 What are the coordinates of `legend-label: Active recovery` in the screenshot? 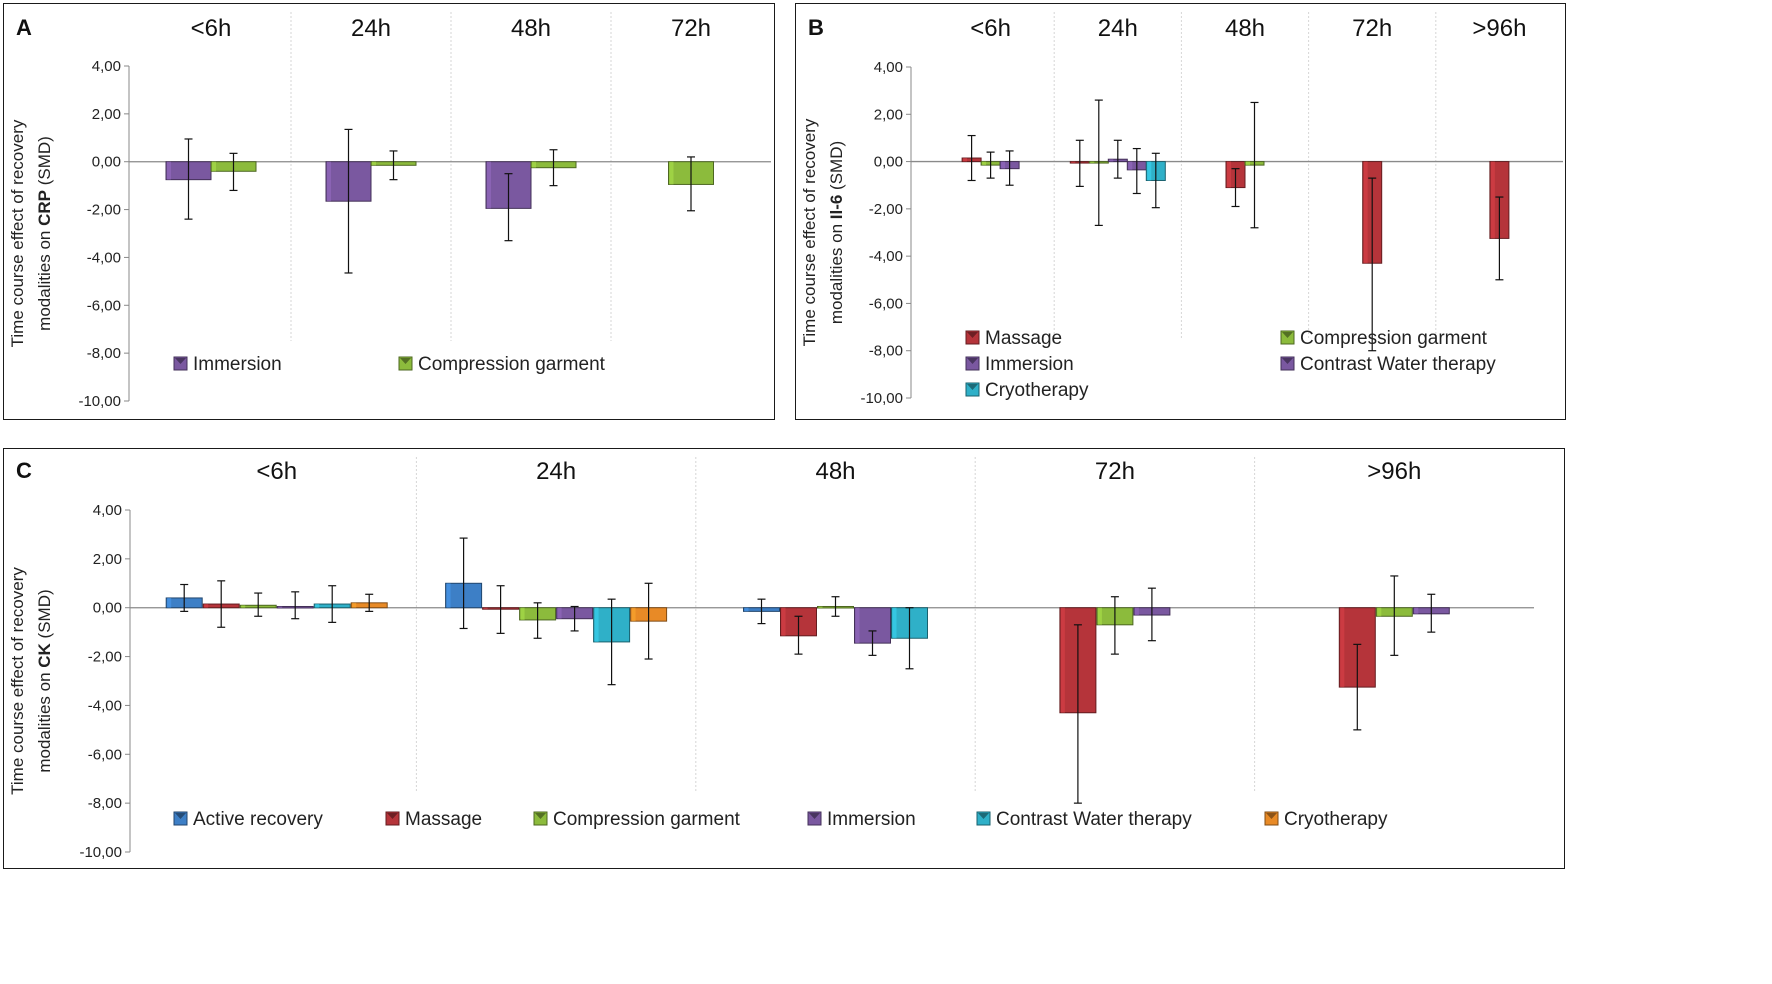 It's located at (258, 819).